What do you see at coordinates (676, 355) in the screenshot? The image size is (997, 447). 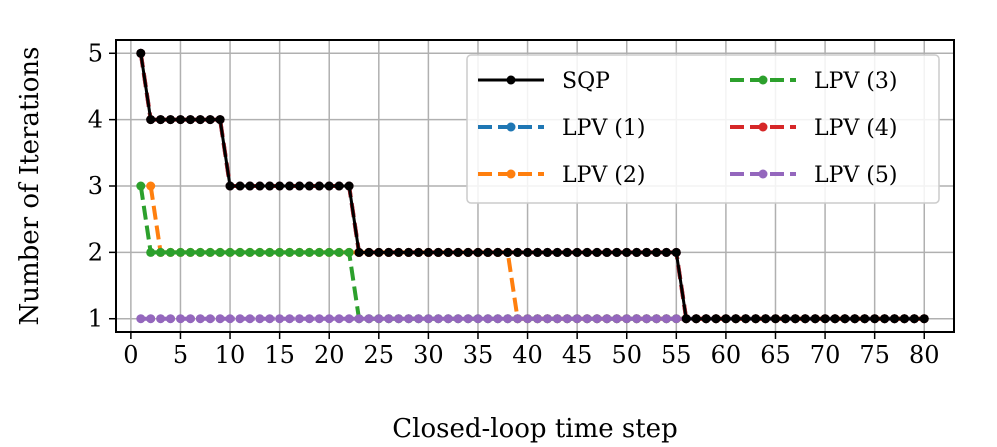 I see `x-tick-label: 55` at bounding box center [676, 355].